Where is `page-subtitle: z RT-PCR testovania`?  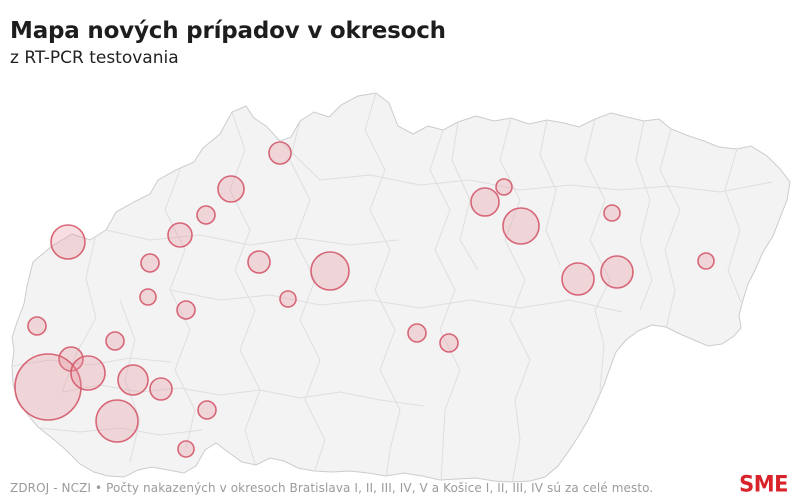 page-subtitle: z RT-PCR testovania is located at coordinates (94, 58).